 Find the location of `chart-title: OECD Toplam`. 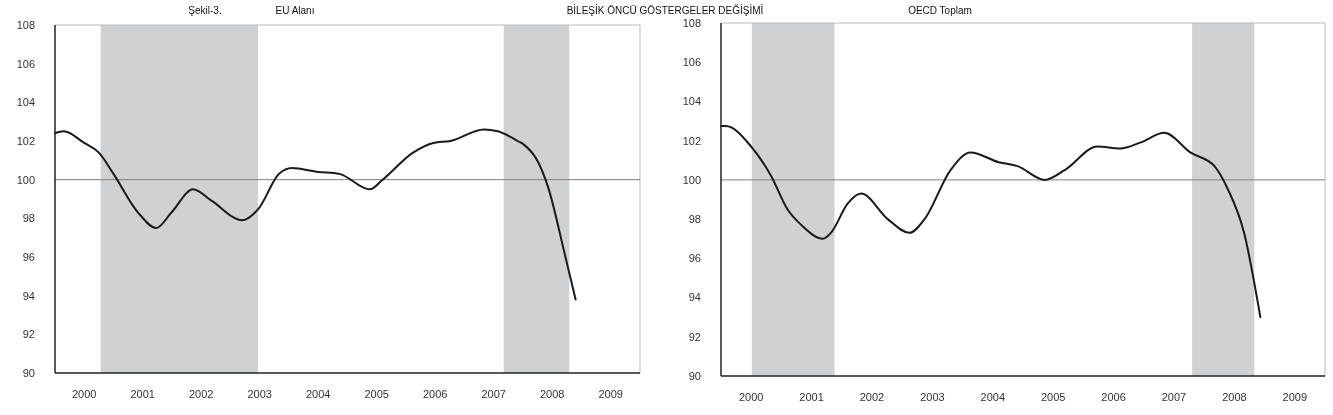

chart-title: OECD Toplam is located at coordinates (940, 10).